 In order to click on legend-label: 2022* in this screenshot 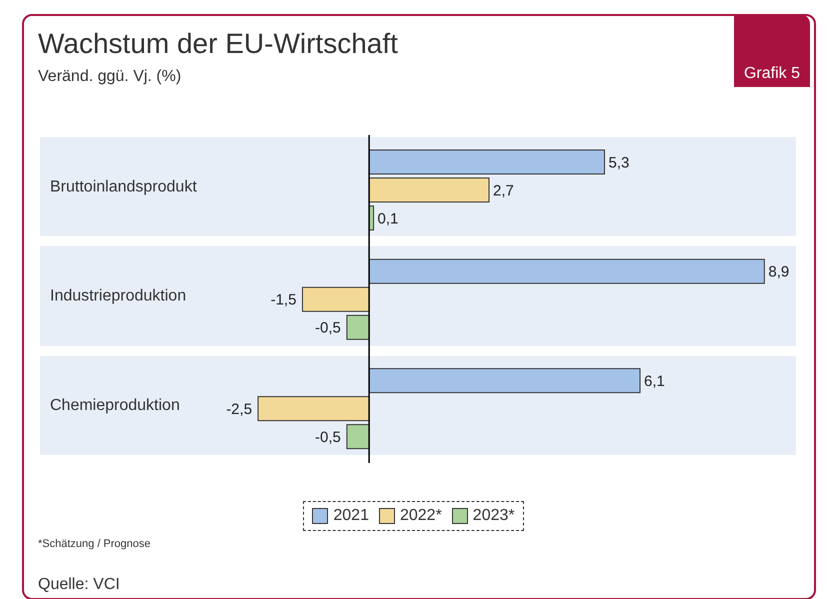, I will do `click(420, 516)`.